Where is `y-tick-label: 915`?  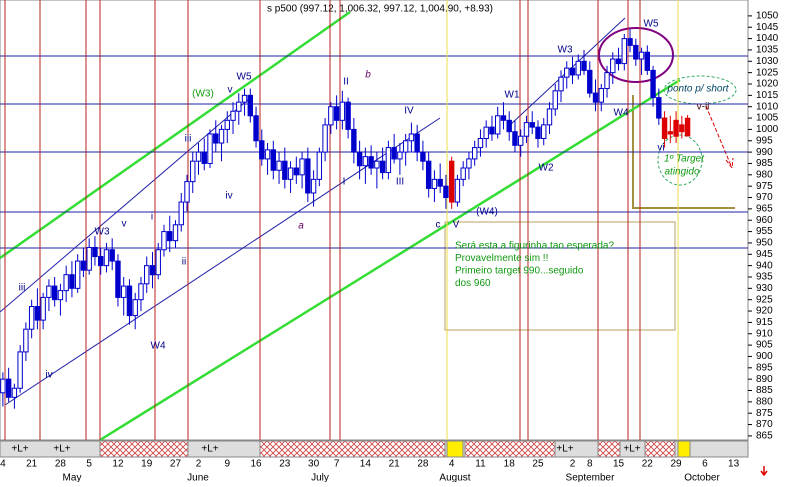 y-tick-label: 915 is located at coordinates (764, 322).